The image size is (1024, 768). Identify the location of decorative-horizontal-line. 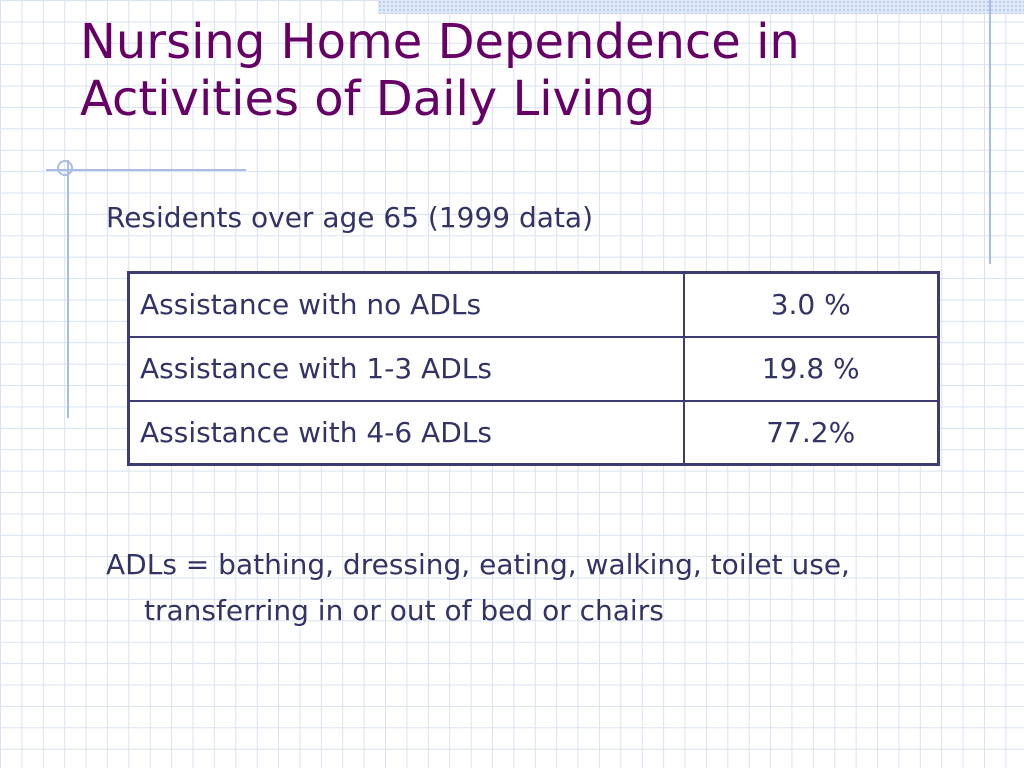
(146, 170).